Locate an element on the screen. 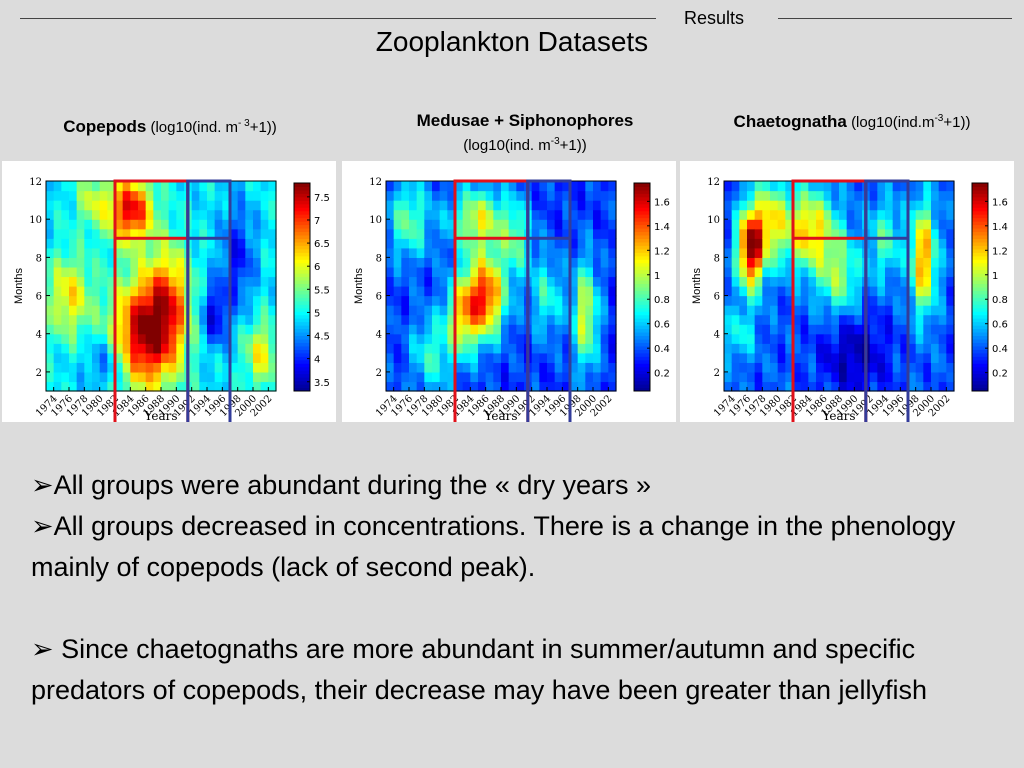 The height and width of the screenshot is (768, 1024). heading-unit: (log10(ind. m is located at coordinates (194, 127).